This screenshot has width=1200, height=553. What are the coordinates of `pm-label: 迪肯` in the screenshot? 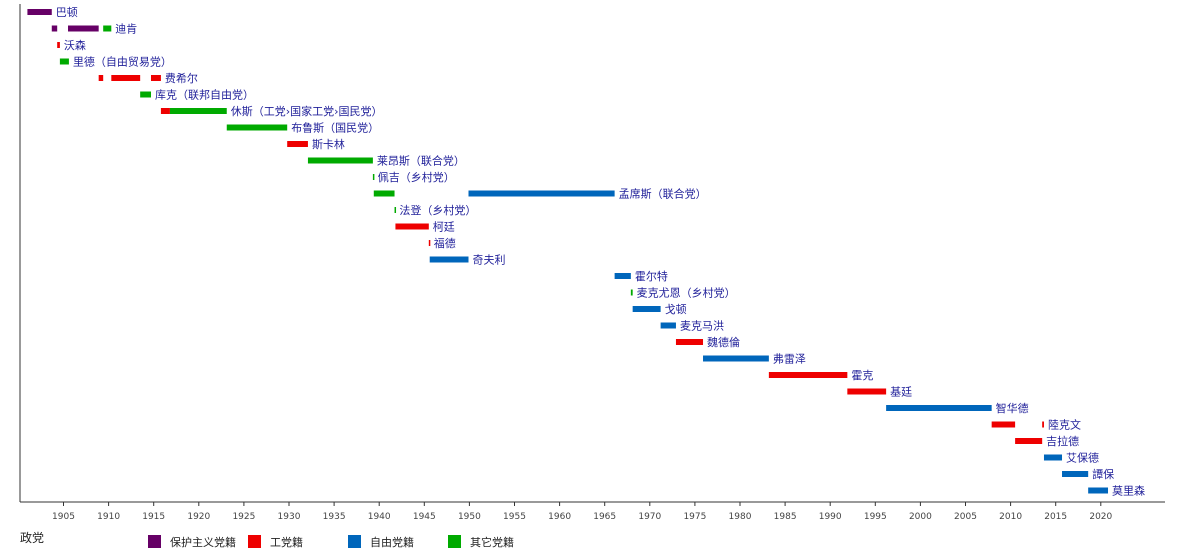 It's located at (126, 29).